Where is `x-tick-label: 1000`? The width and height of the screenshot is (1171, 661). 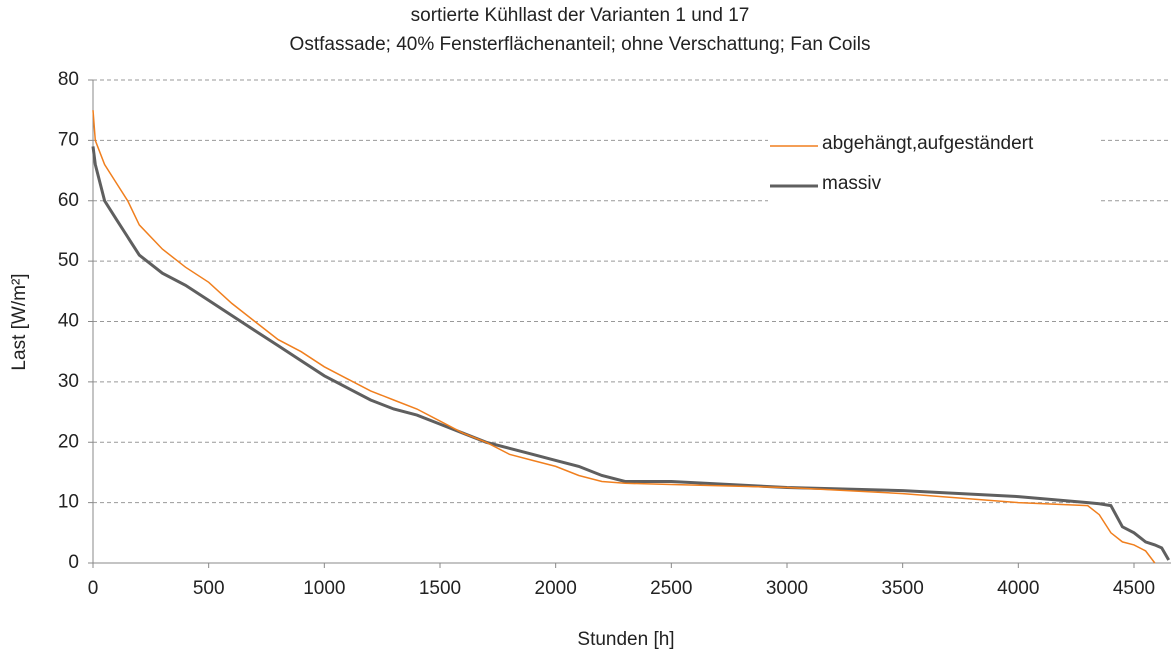 x-tick-label: 1000 is located at coordinates (324, 588).